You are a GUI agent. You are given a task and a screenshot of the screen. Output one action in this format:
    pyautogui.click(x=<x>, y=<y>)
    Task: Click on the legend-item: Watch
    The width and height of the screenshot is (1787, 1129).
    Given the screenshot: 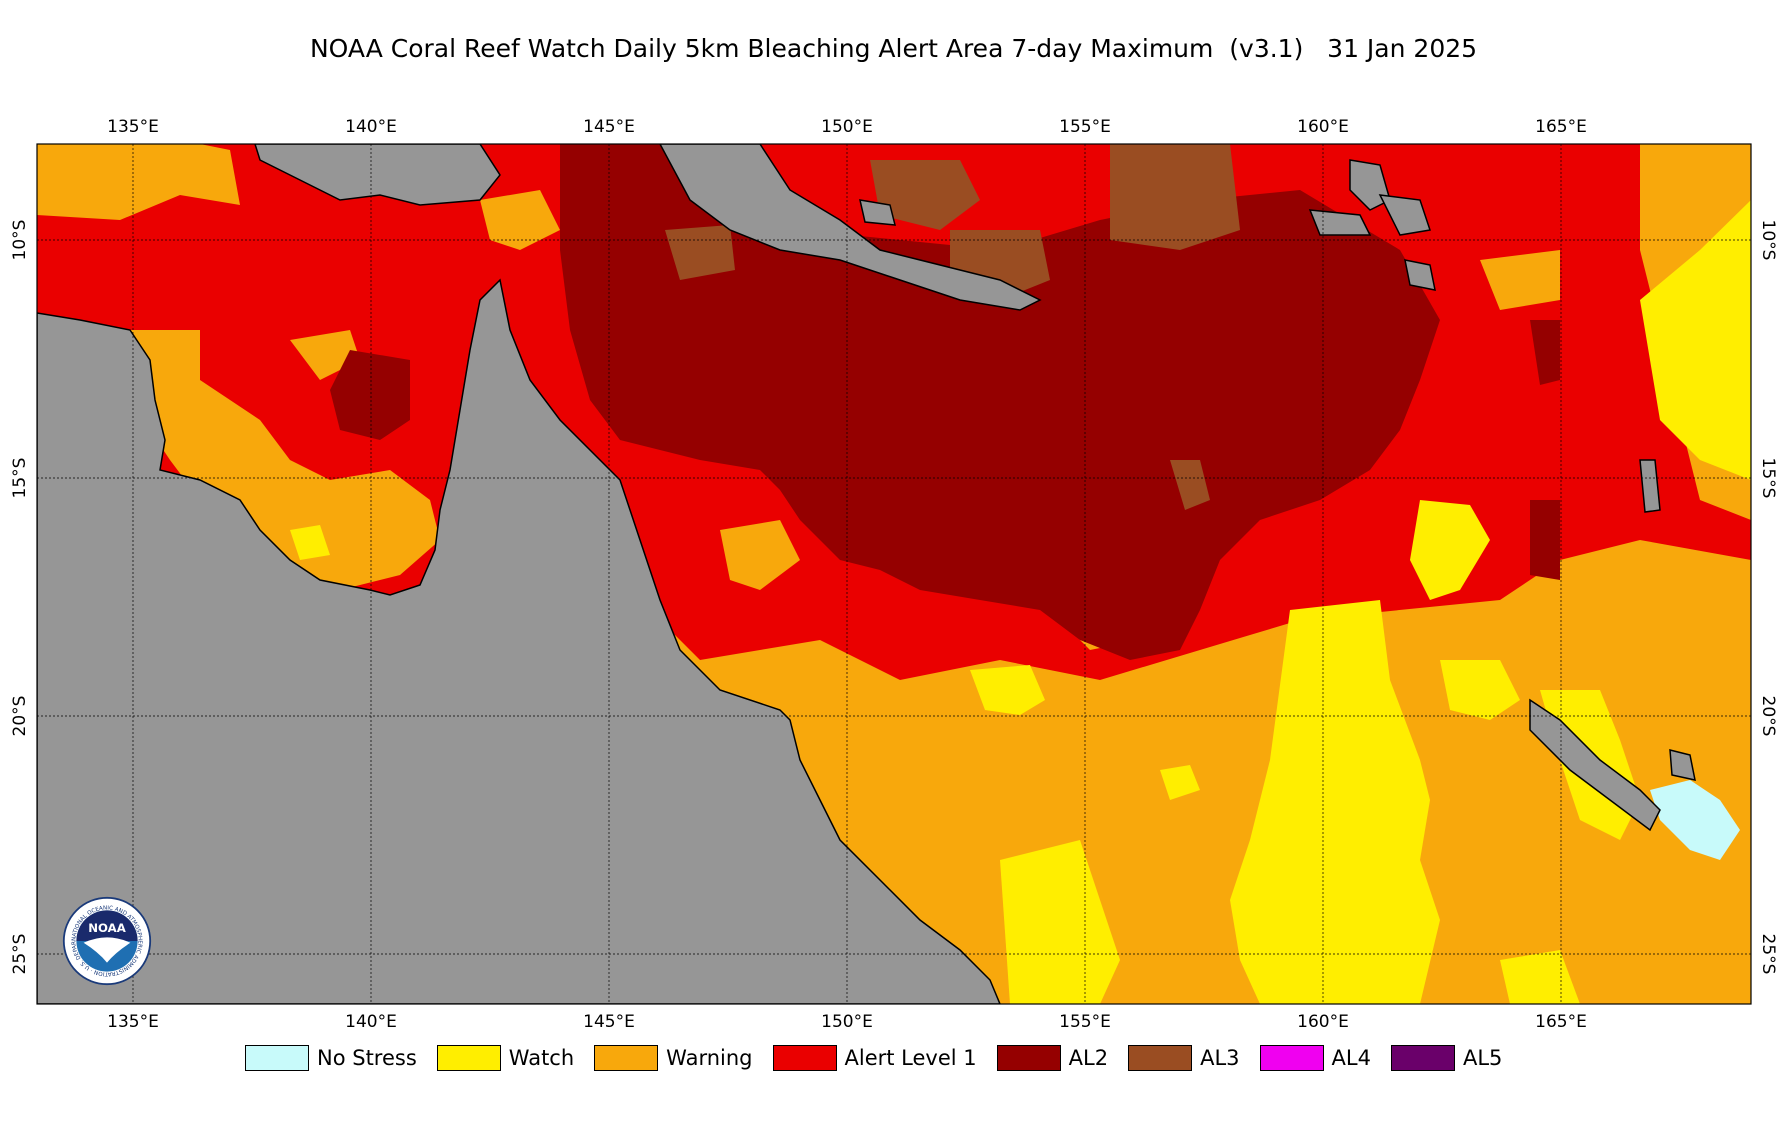 What is the action you would take?
    pyautogui.click(x=505, y=1058)
    